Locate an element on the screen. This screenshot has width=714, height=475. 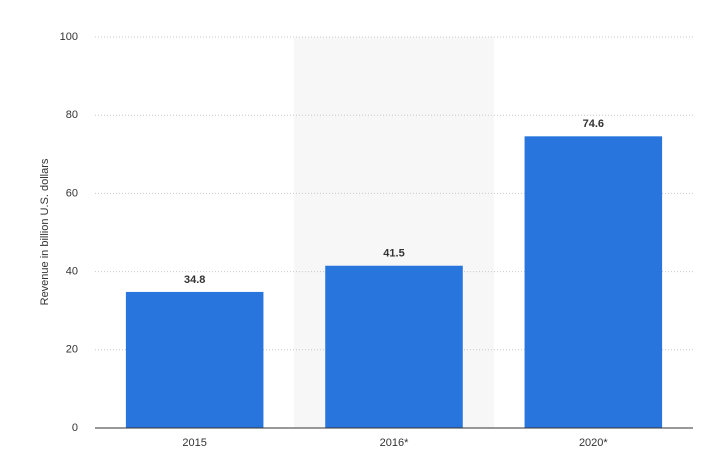
y-tick-label: 100 is located at coordinates (69, 37).